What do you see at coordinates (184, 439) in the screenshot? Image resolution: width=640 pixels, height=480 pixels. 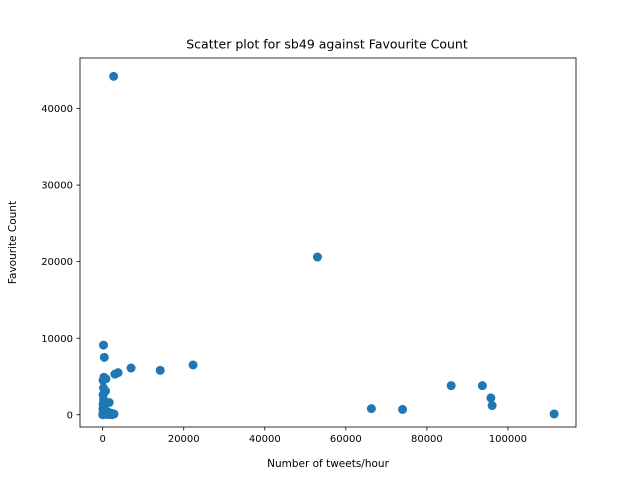 I see `x-tick-label: 20000` at bounding box center [184, 439].